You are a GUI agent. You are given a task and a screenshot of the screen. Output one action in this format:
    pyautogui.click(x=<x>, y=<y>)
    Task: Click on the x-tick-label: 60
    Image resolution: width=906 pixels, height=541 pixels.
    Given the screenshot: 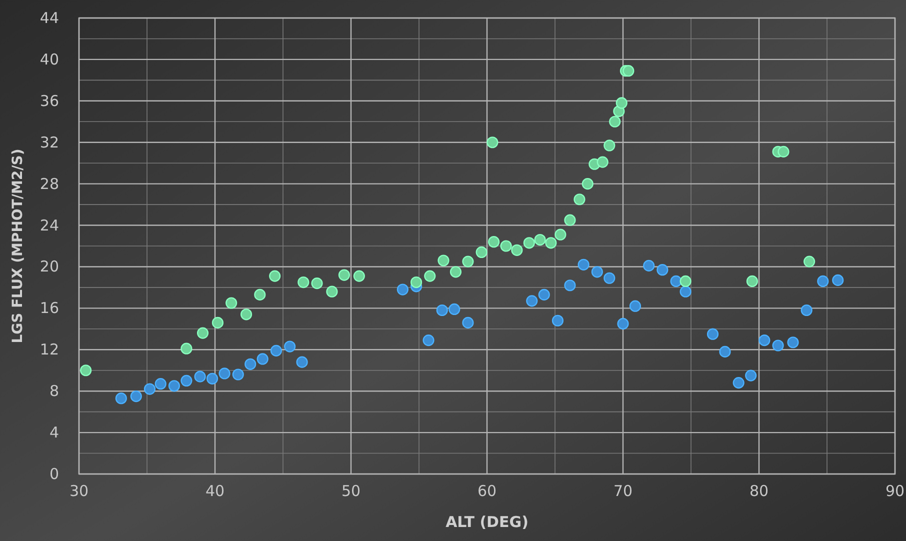 What is the action you would take?
    pyautogui.click(x=487, y=491)
    